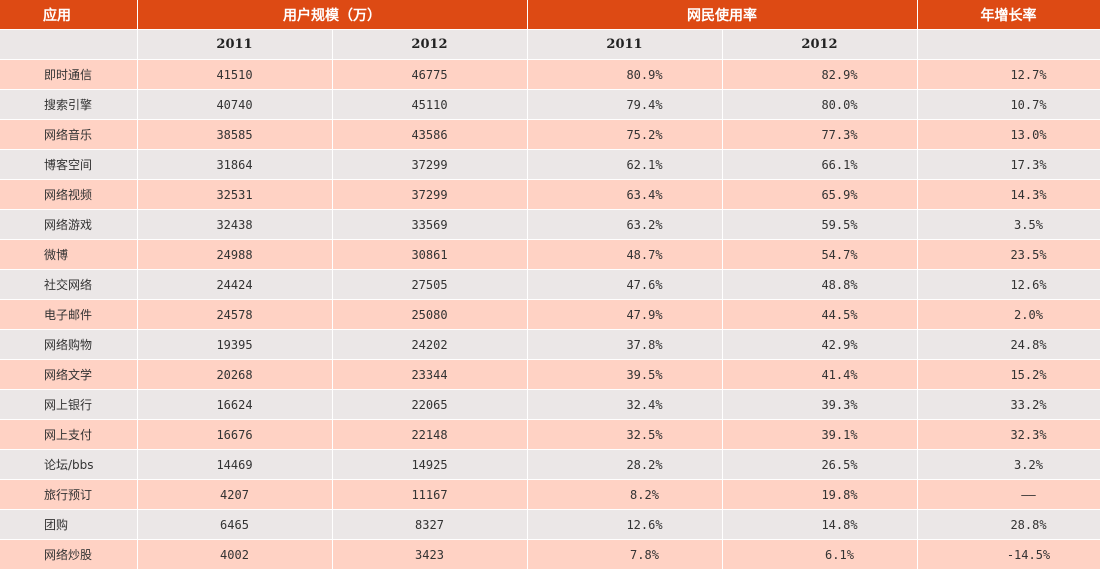 The height and width of the screenshot is (570, 1100). I want to click on growth-cell: 12.6%, so click(1008, 284).